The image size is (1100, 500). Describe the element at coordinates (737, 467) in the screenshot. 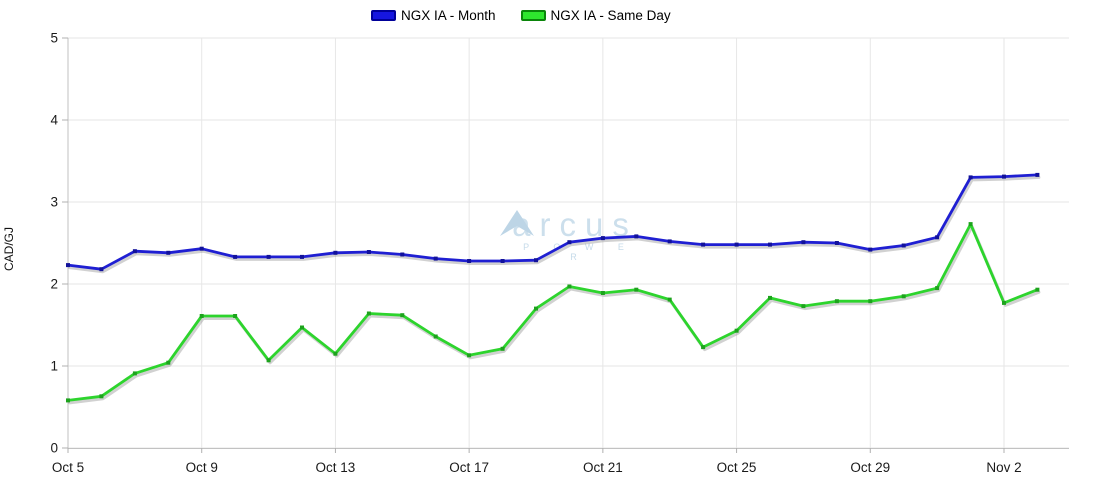

I see `x-tick-label: Oct 25` at that location.